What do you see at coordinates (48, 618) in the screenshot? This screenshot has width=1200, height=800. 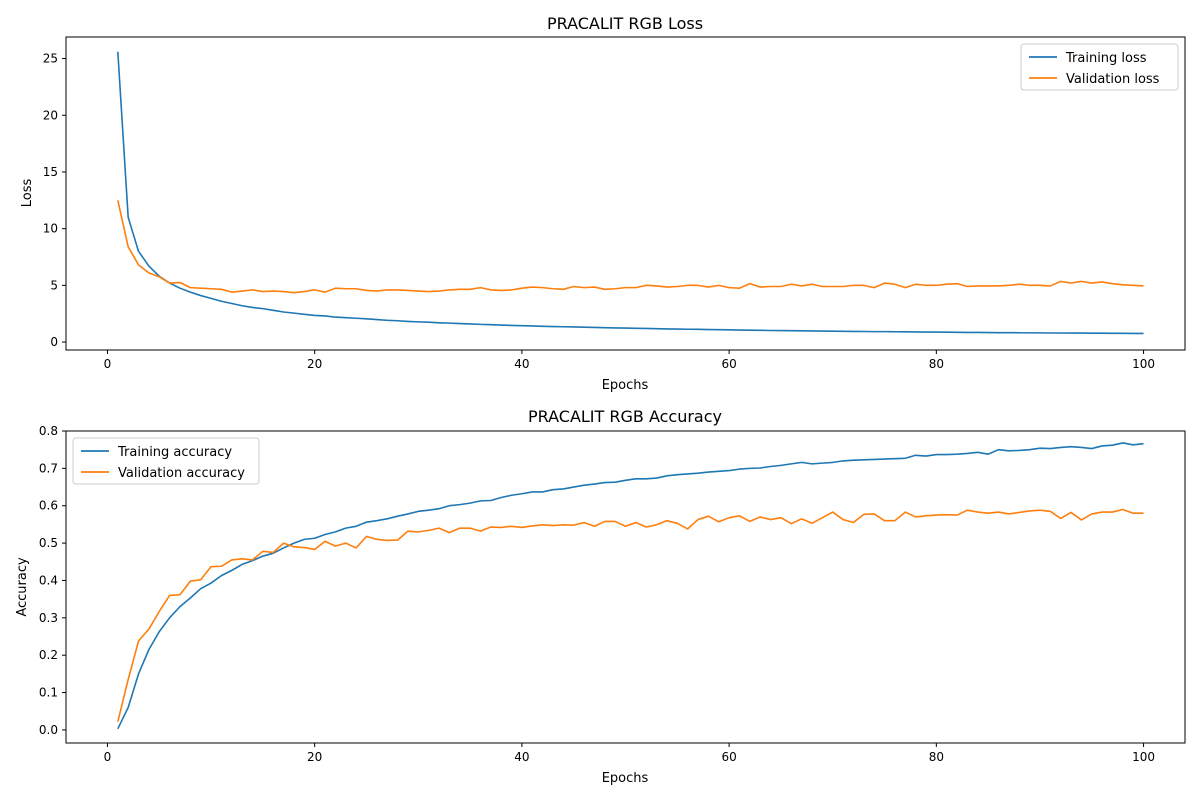 I see `accuracy-y-tick-label: 0.3` at bounding box center [48, 618].